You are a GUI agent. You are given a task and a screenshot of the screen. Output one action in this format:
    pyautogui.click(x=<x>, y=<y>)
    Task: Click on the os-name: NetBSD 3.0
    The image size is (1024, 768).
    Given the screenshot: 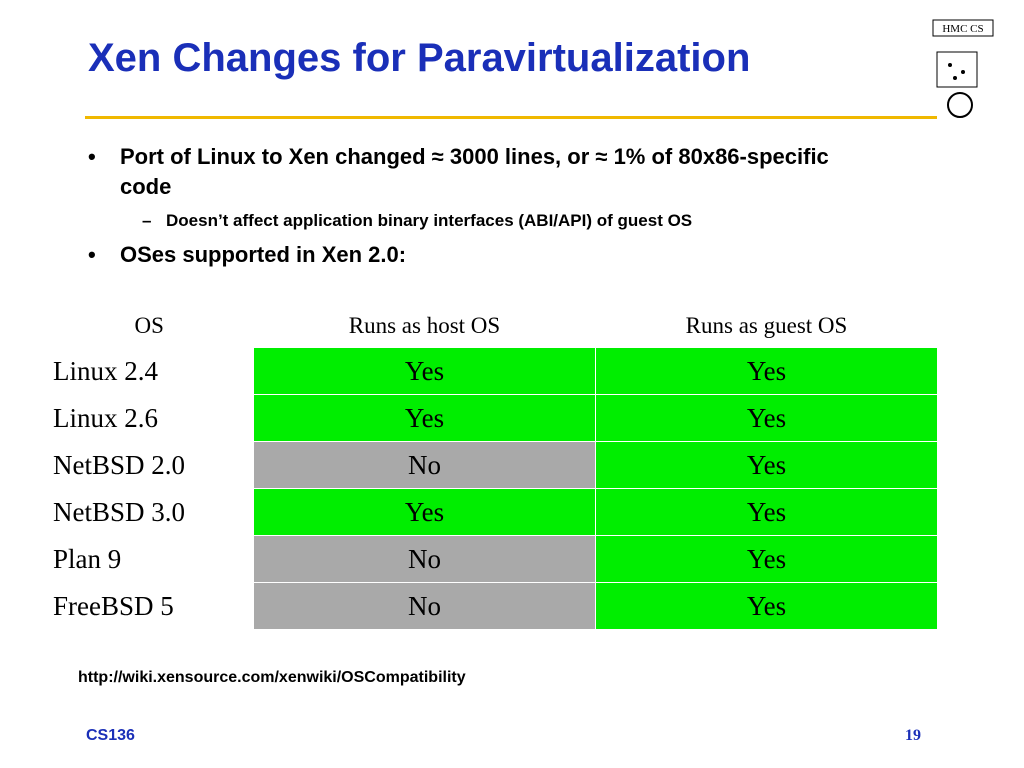 What is the action you would take?
    pyautogui.click(x=119, y=511)
    